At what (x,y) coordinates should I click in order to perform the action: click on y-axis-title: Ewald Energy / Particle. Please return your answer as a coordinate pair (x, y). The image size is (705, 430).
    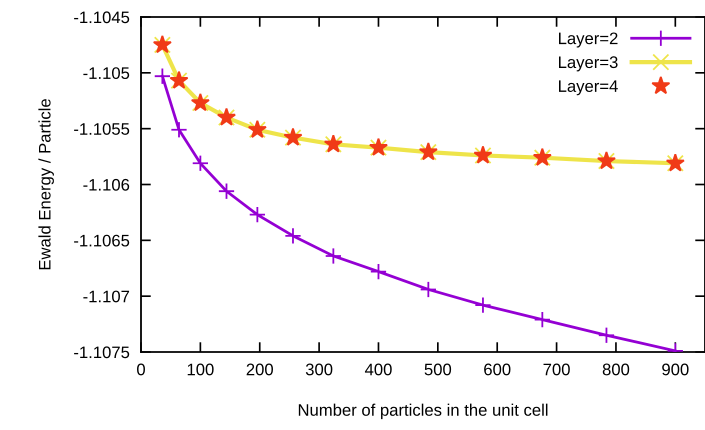
    Looking at the image, I should click on (46, 184).